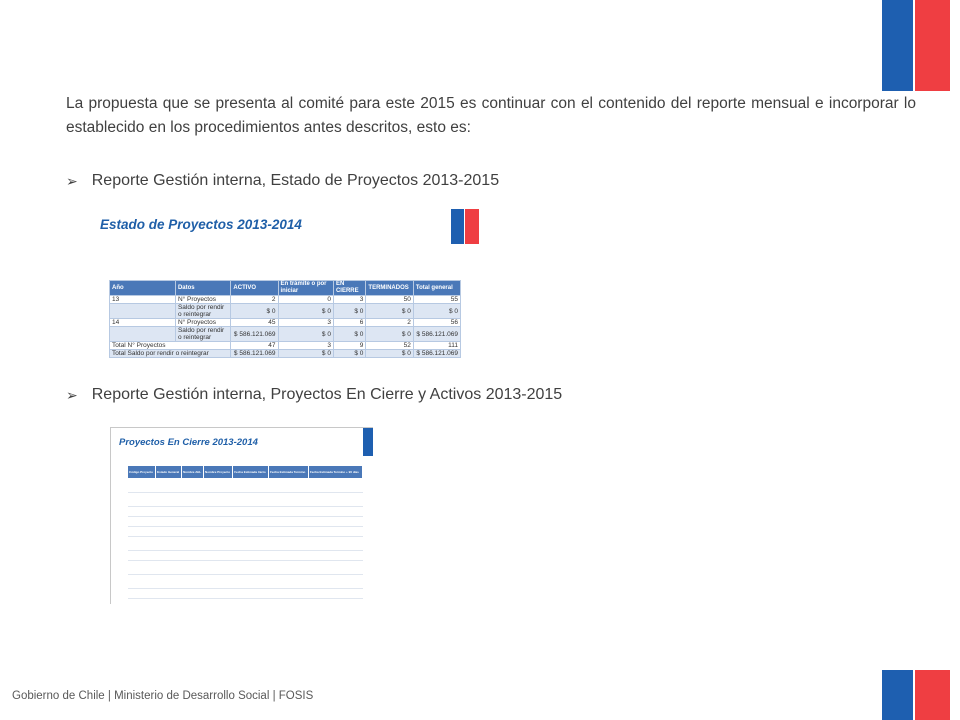 This screenshot has height=720, width=960. What do you see at coordinates (437, 299) in the screenshot?
I see `table-cell: 55` at bounding box center [437, 299].